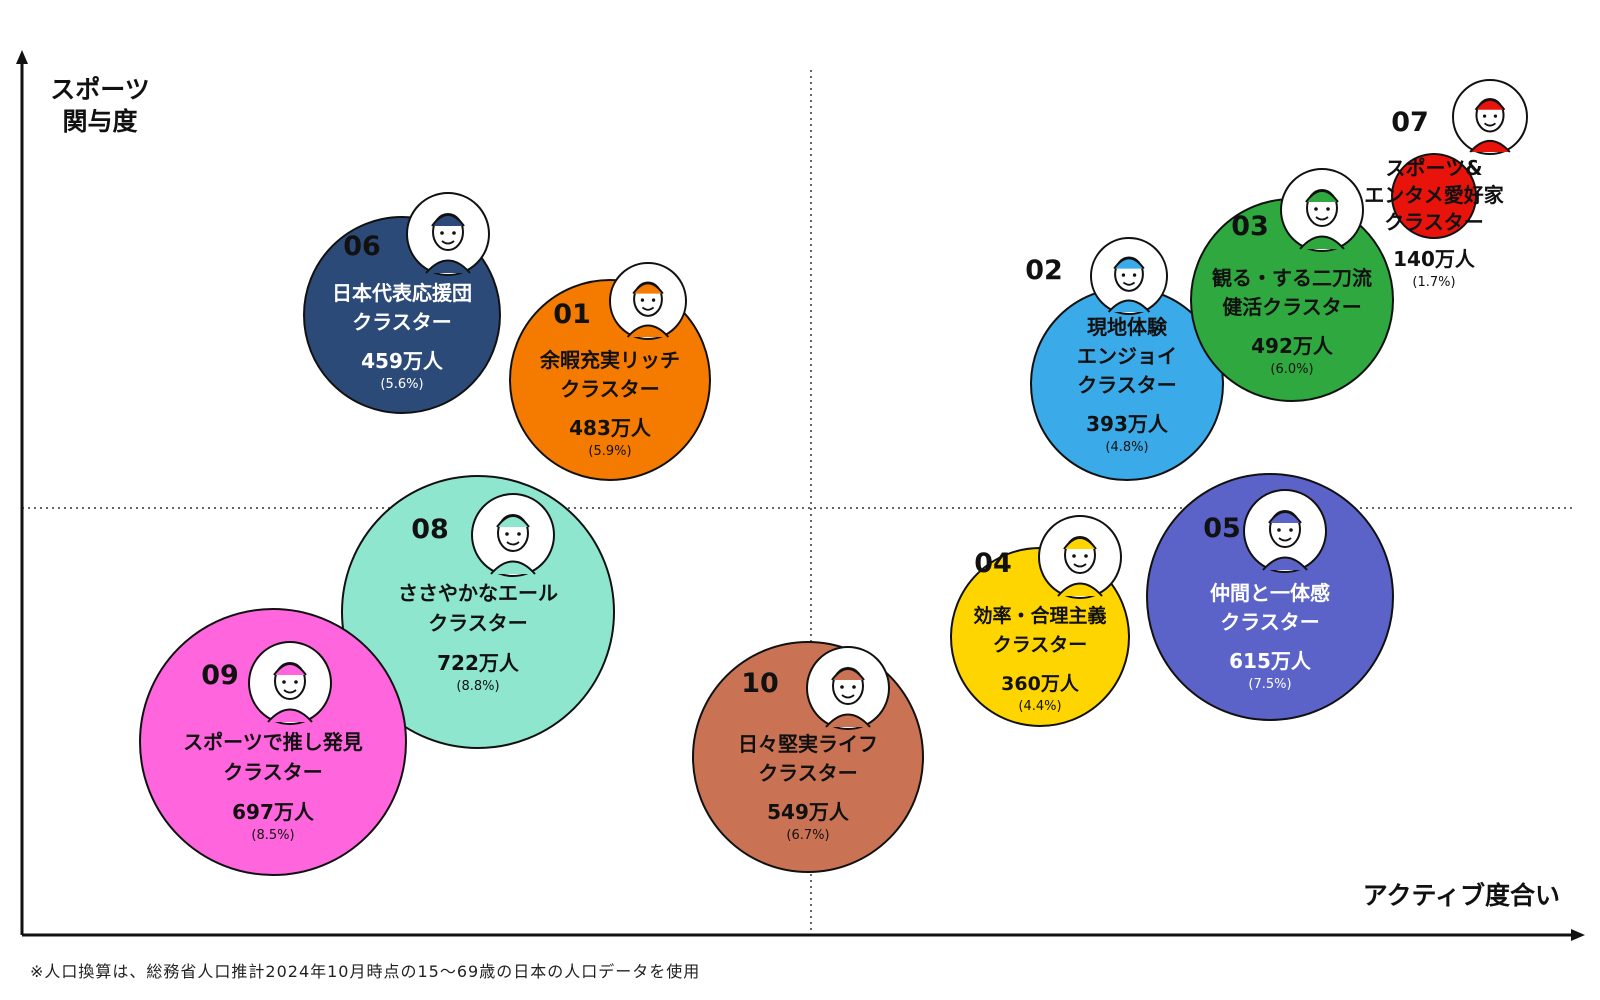  Describe the element at coordinates (100, 106) in the screenshot. I see `y-axis-label: スポーツ 関与度` at that location.